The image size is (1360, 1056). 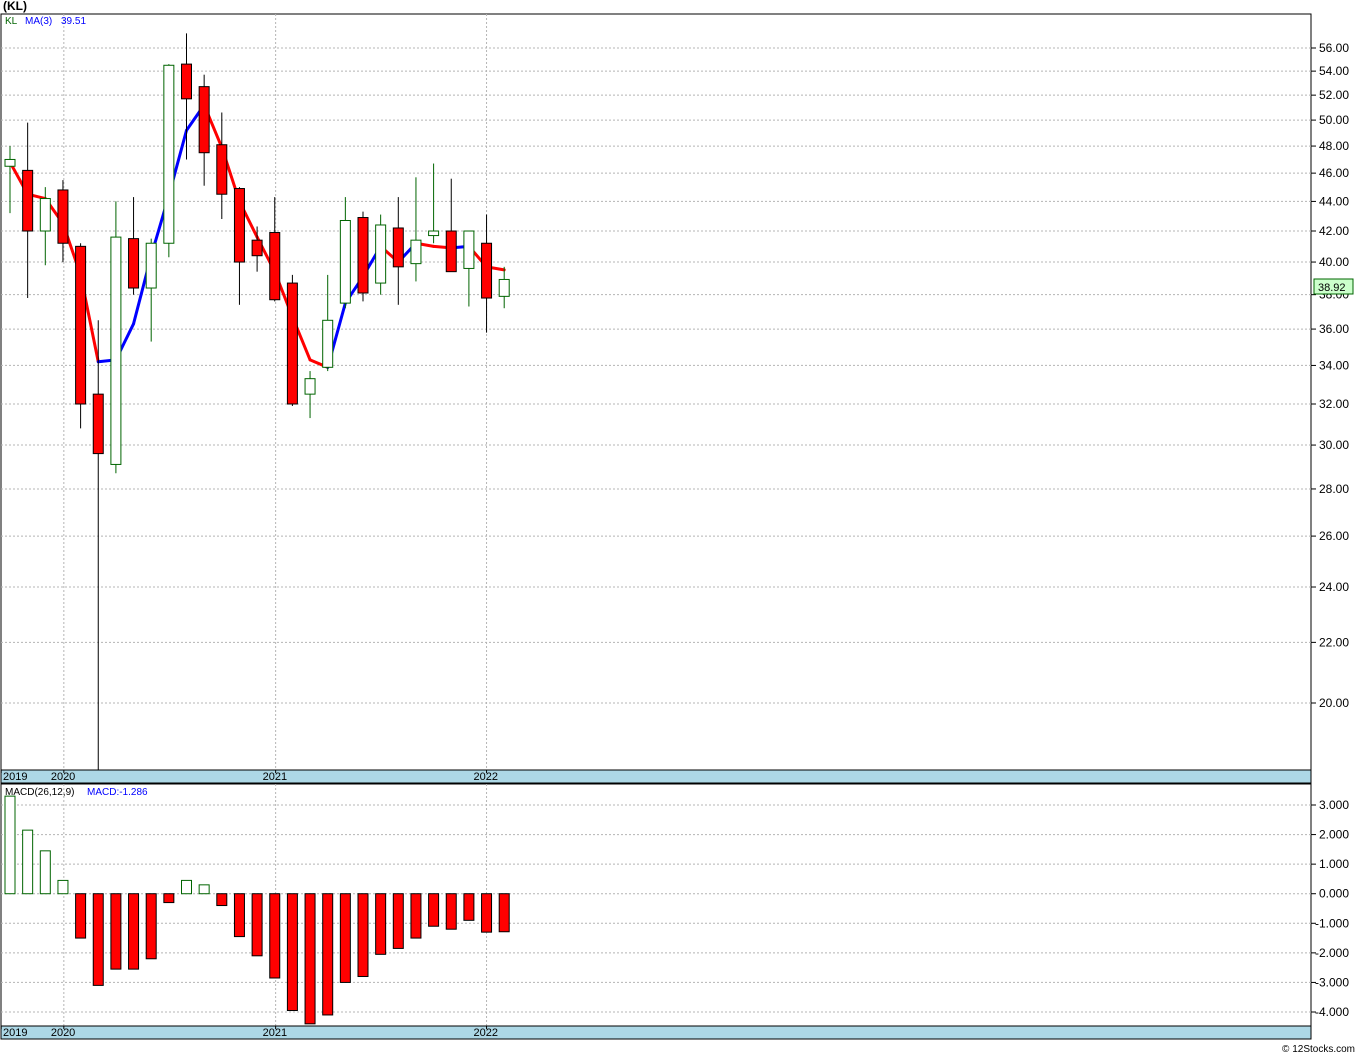 What do you see at coordinates (1318, 1049) in the screenshot?
I see `footer-credit: © 12Stocks.com` at bounding box center [1318, 1049].